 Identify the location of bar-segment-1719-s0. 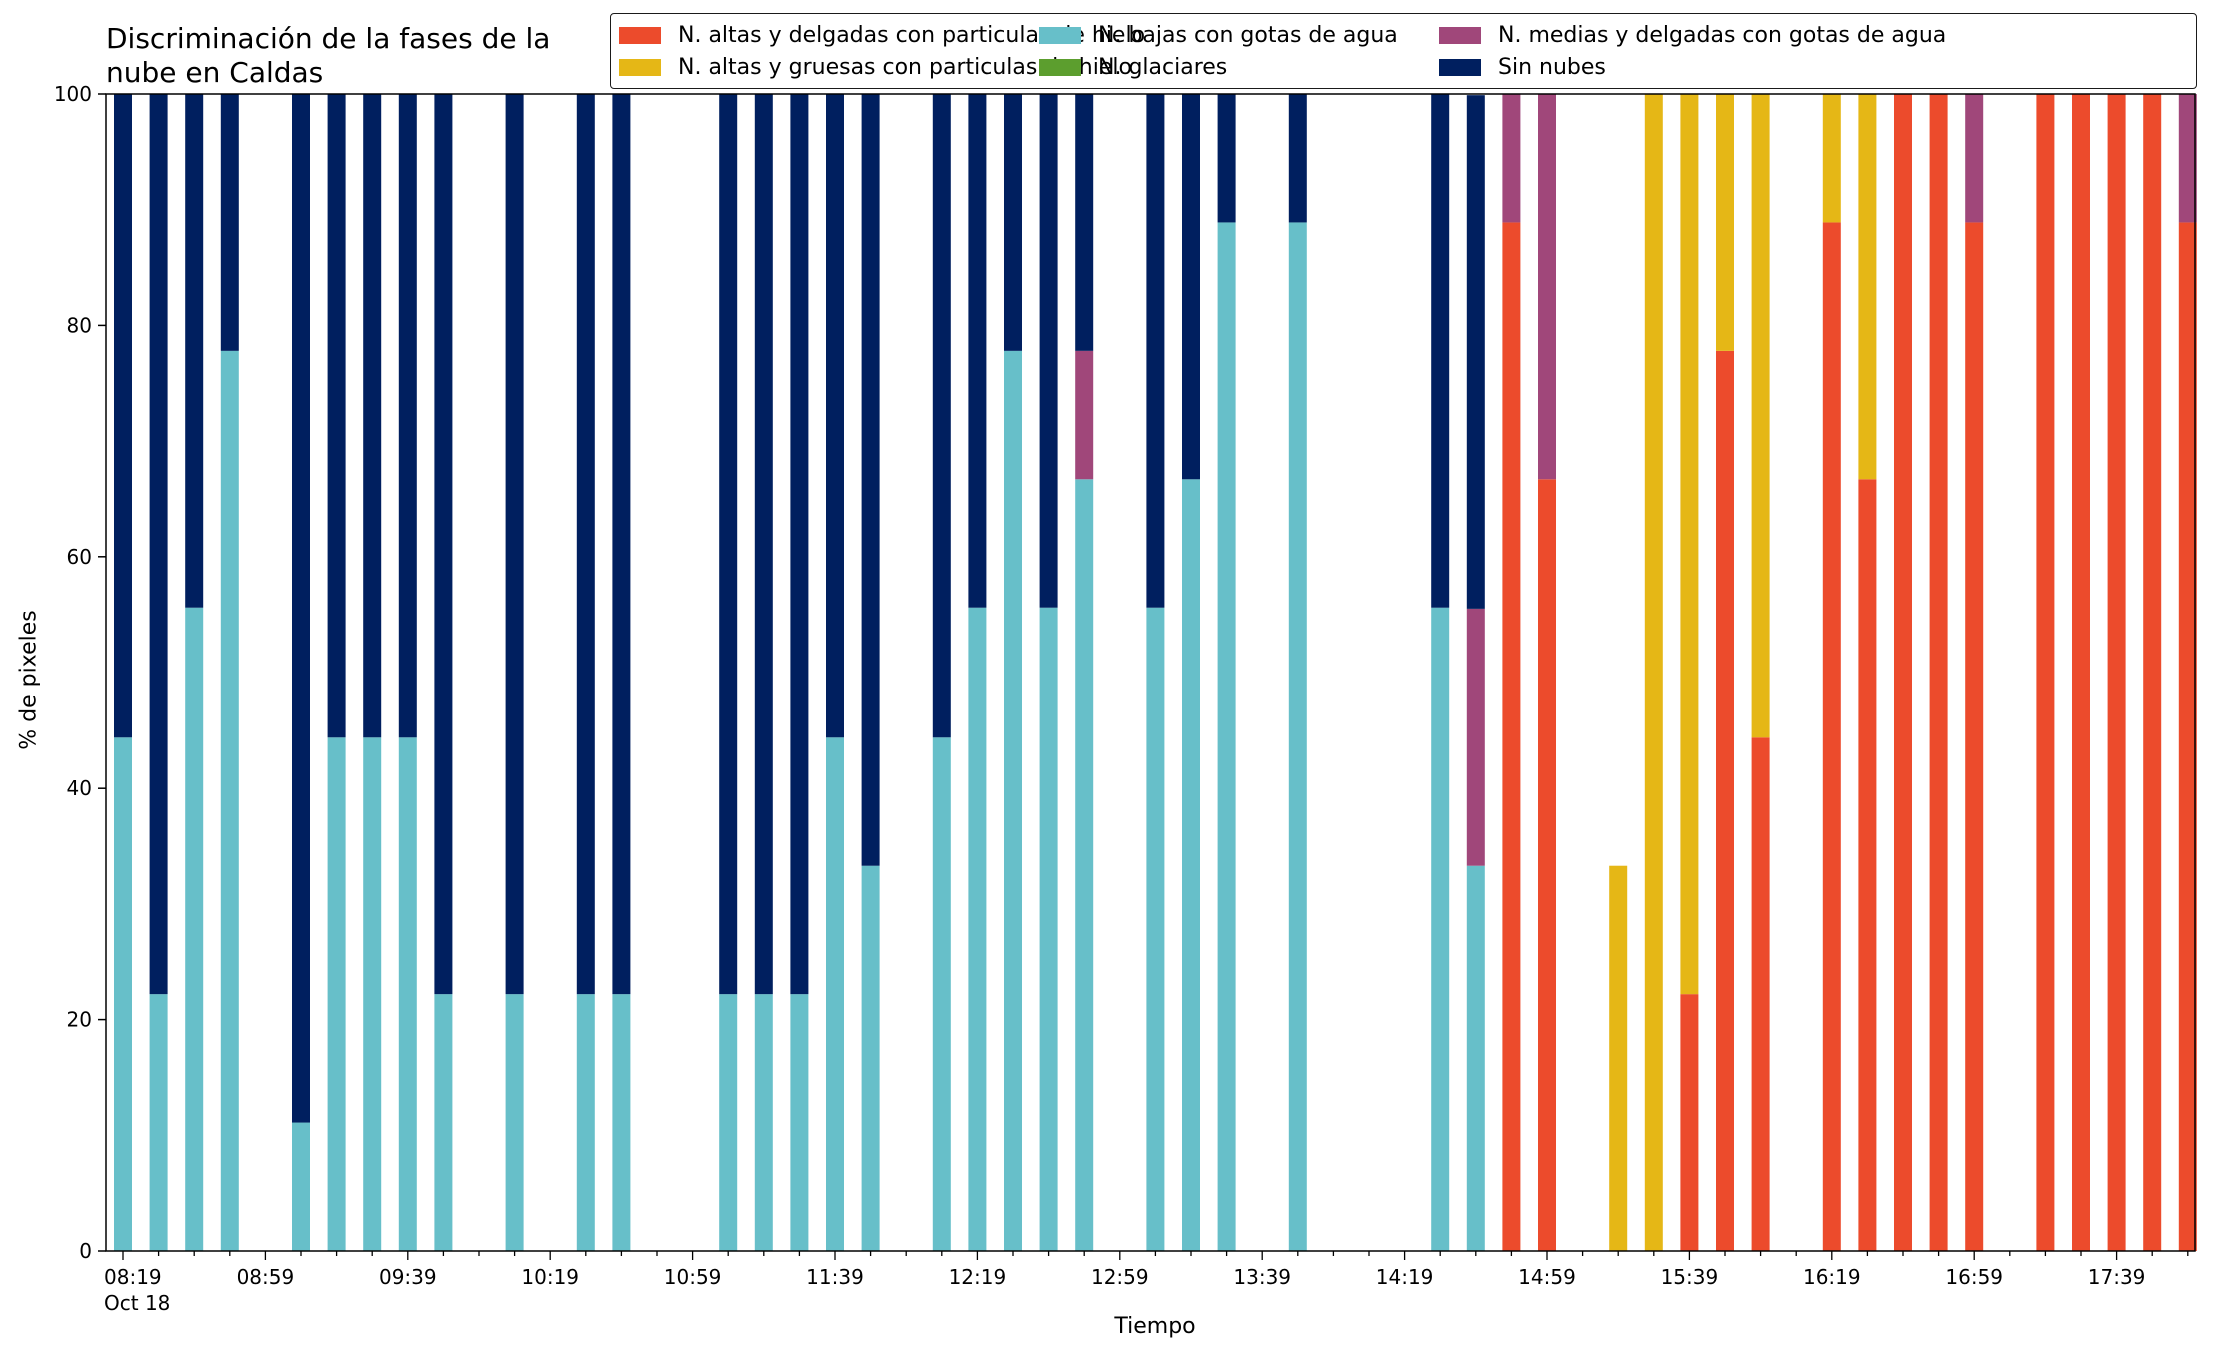
(2045, 672).